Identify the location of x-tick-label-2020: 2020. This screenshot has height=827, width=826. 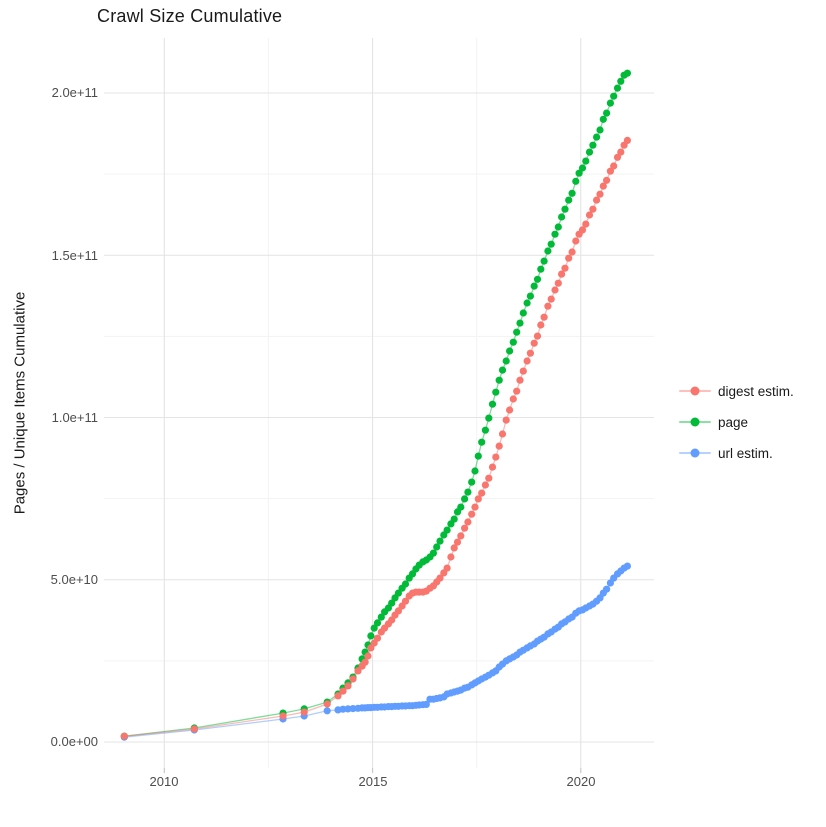
(581, 781).